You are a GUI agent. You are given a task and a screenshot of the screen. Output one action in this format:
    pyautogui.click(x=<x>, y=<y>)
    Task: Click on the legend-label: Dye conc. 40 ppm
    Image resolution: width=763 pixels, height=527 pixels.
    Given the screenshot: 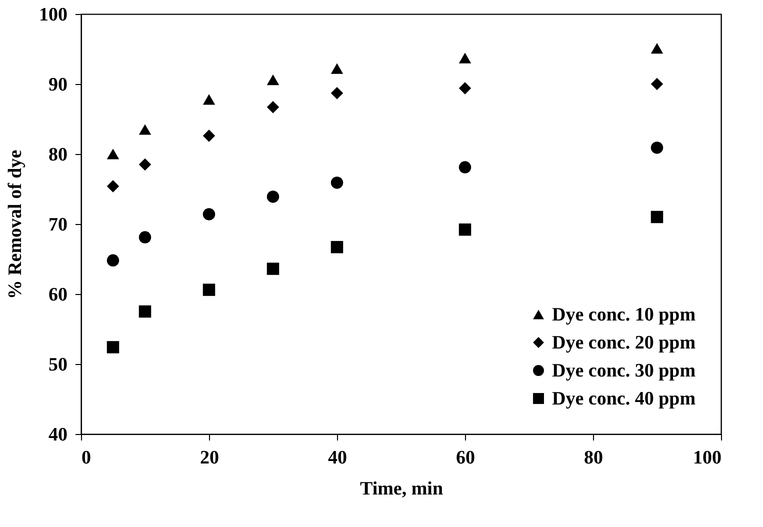 What is the action you would take?
    pyautogui.click(x=624, y=399)
    